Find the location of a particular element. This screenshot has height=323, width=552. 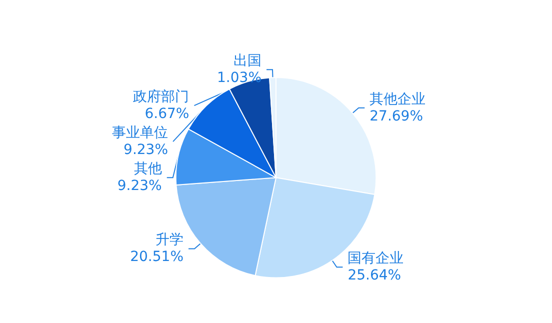

slice-label: 其他 is located at coordinates (148, 169).